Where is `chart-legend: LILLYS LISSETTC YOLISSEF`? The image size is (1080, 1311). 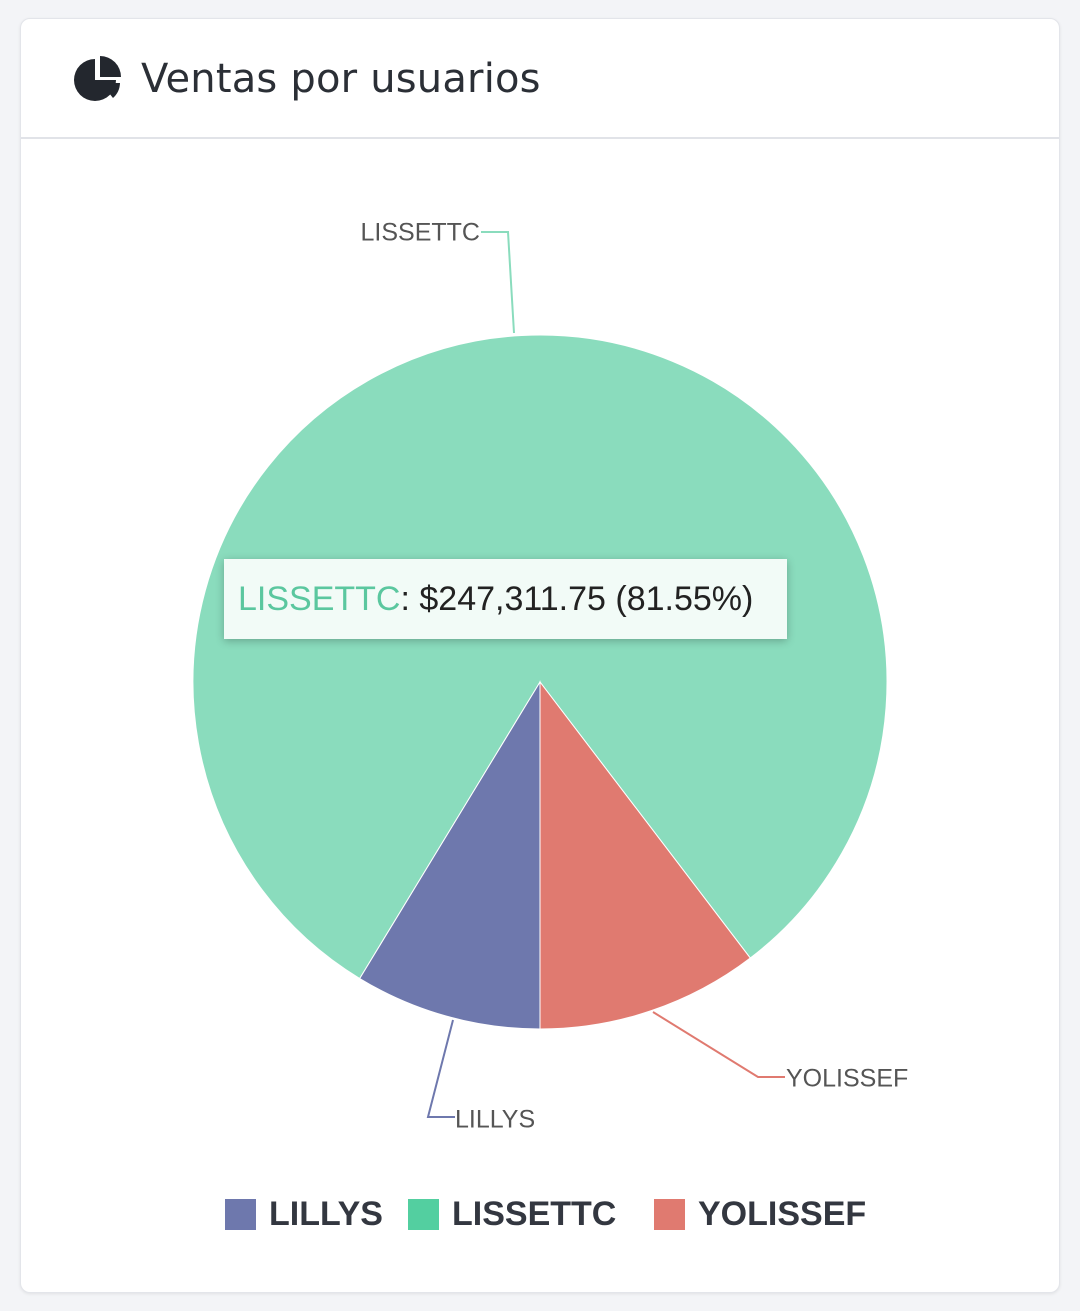 chart-legend: LILLYS LISSETTC YOLISSEF is located at coordinates (540, 1214).